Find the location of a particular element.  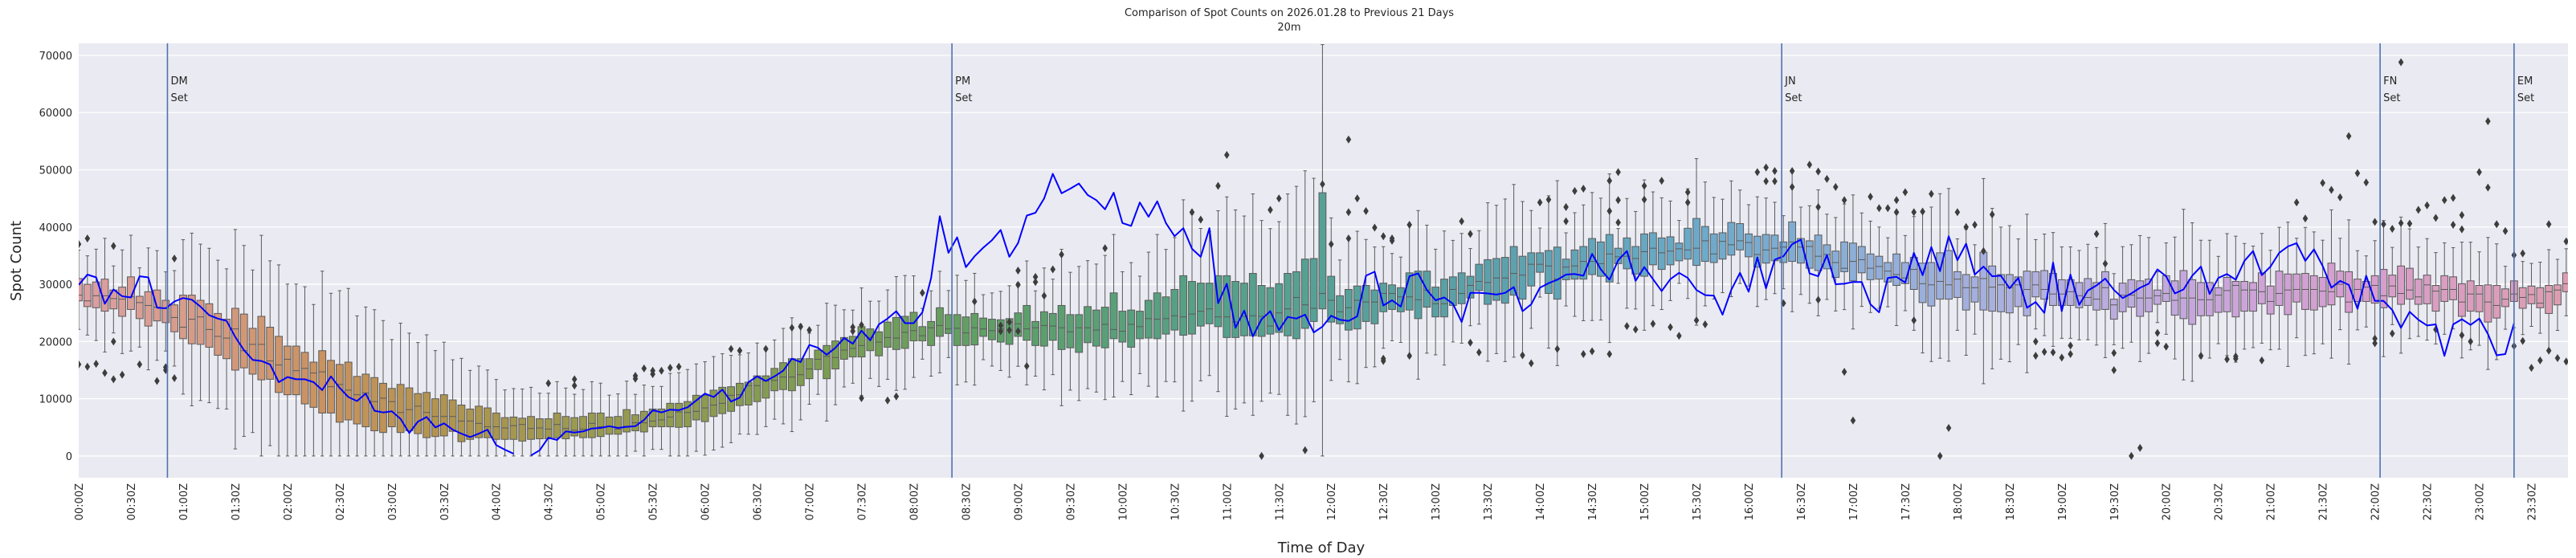

x-tick-label: 13:30Z is located at coordinates (1489, 501).